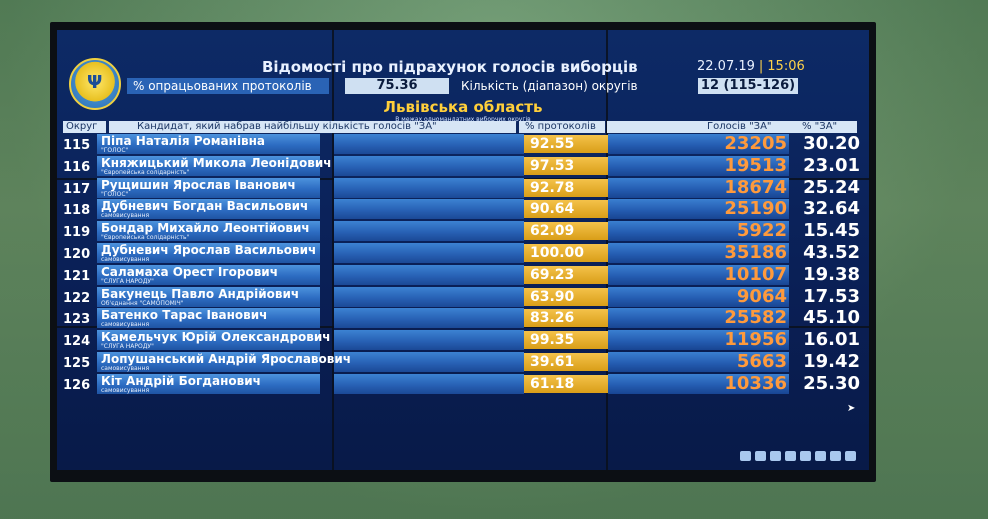 This screenshot has width=988, height=519. Describe the element at coordinates (732, 127) in the screenshot. I see `column-header-votes-area: Голосів "ЗА" % "ЗА"` at that location.